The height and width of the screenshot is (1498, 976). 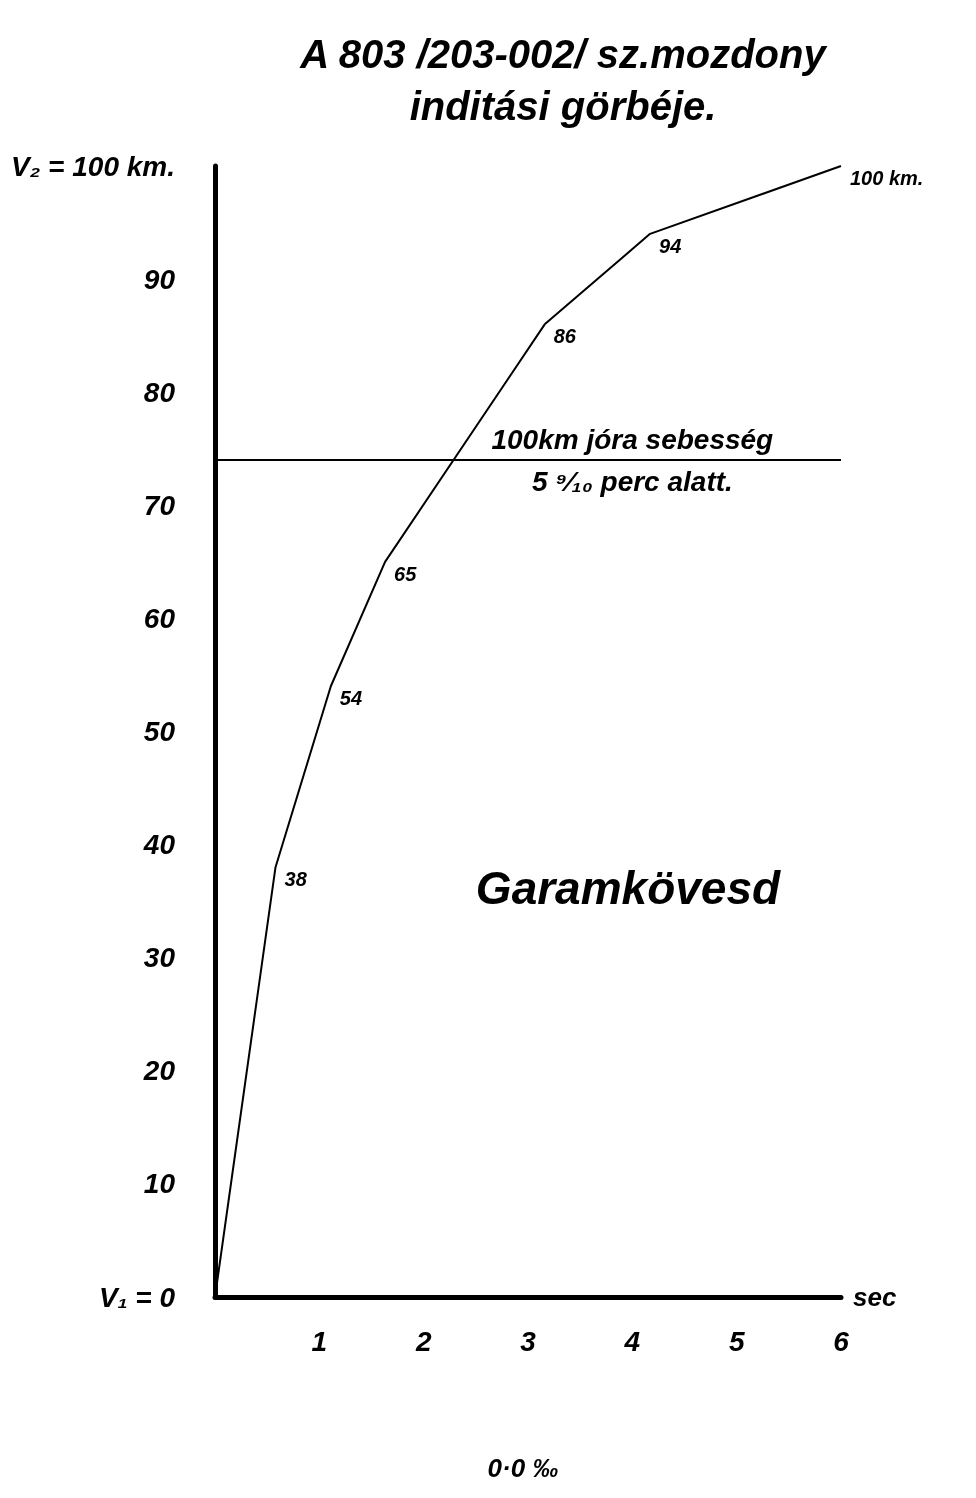 What do you see at coordinates (628, 888) in the screenshot?
I see `annotation: Garamkövesd` at bounding box center [628, 888].